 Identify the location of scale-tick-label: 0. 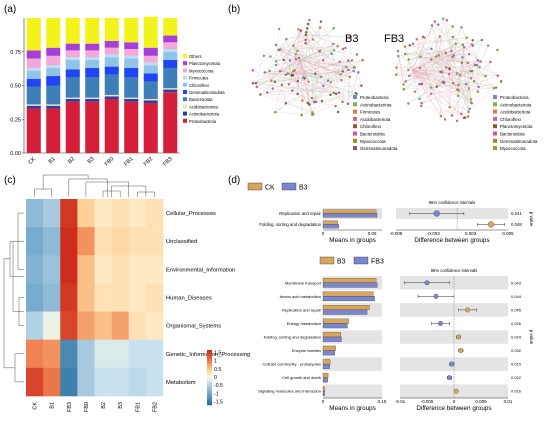
(215, 378).